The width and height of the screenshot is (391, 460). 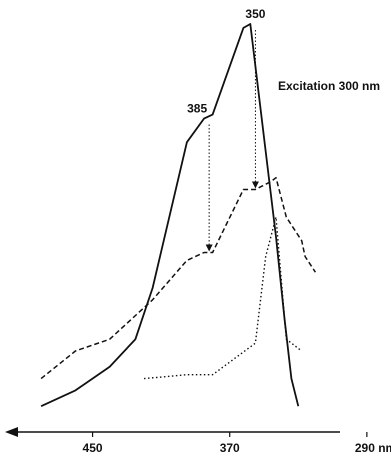 What do you see at coordinates (230, 448) in the screenshot?
I see `x-tick-label: 370` at bounding box center [230, 448].